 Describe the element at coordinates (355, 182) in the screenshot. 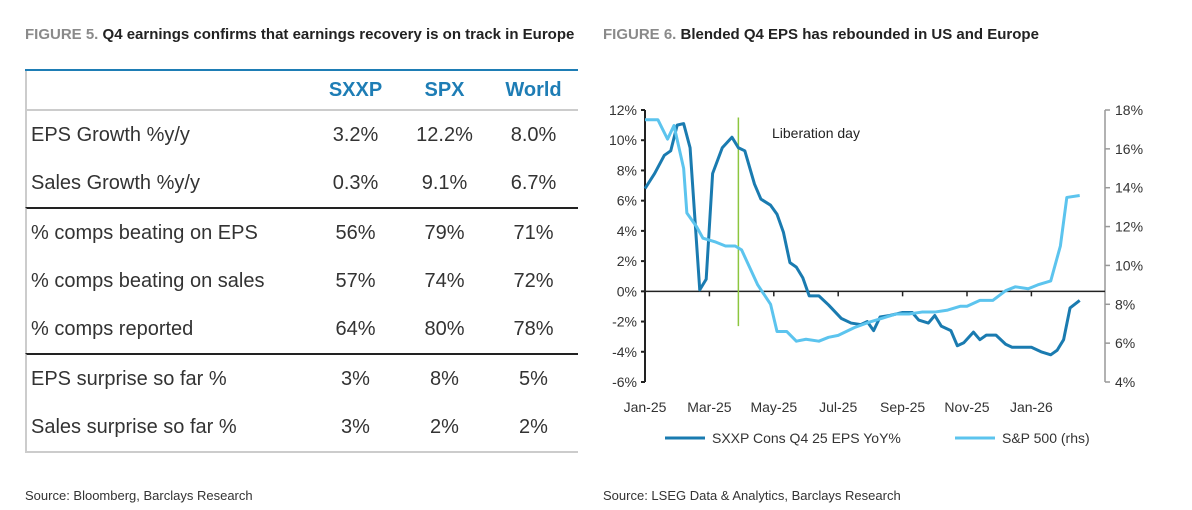

I see `cell-value: 0.3%` at that location.